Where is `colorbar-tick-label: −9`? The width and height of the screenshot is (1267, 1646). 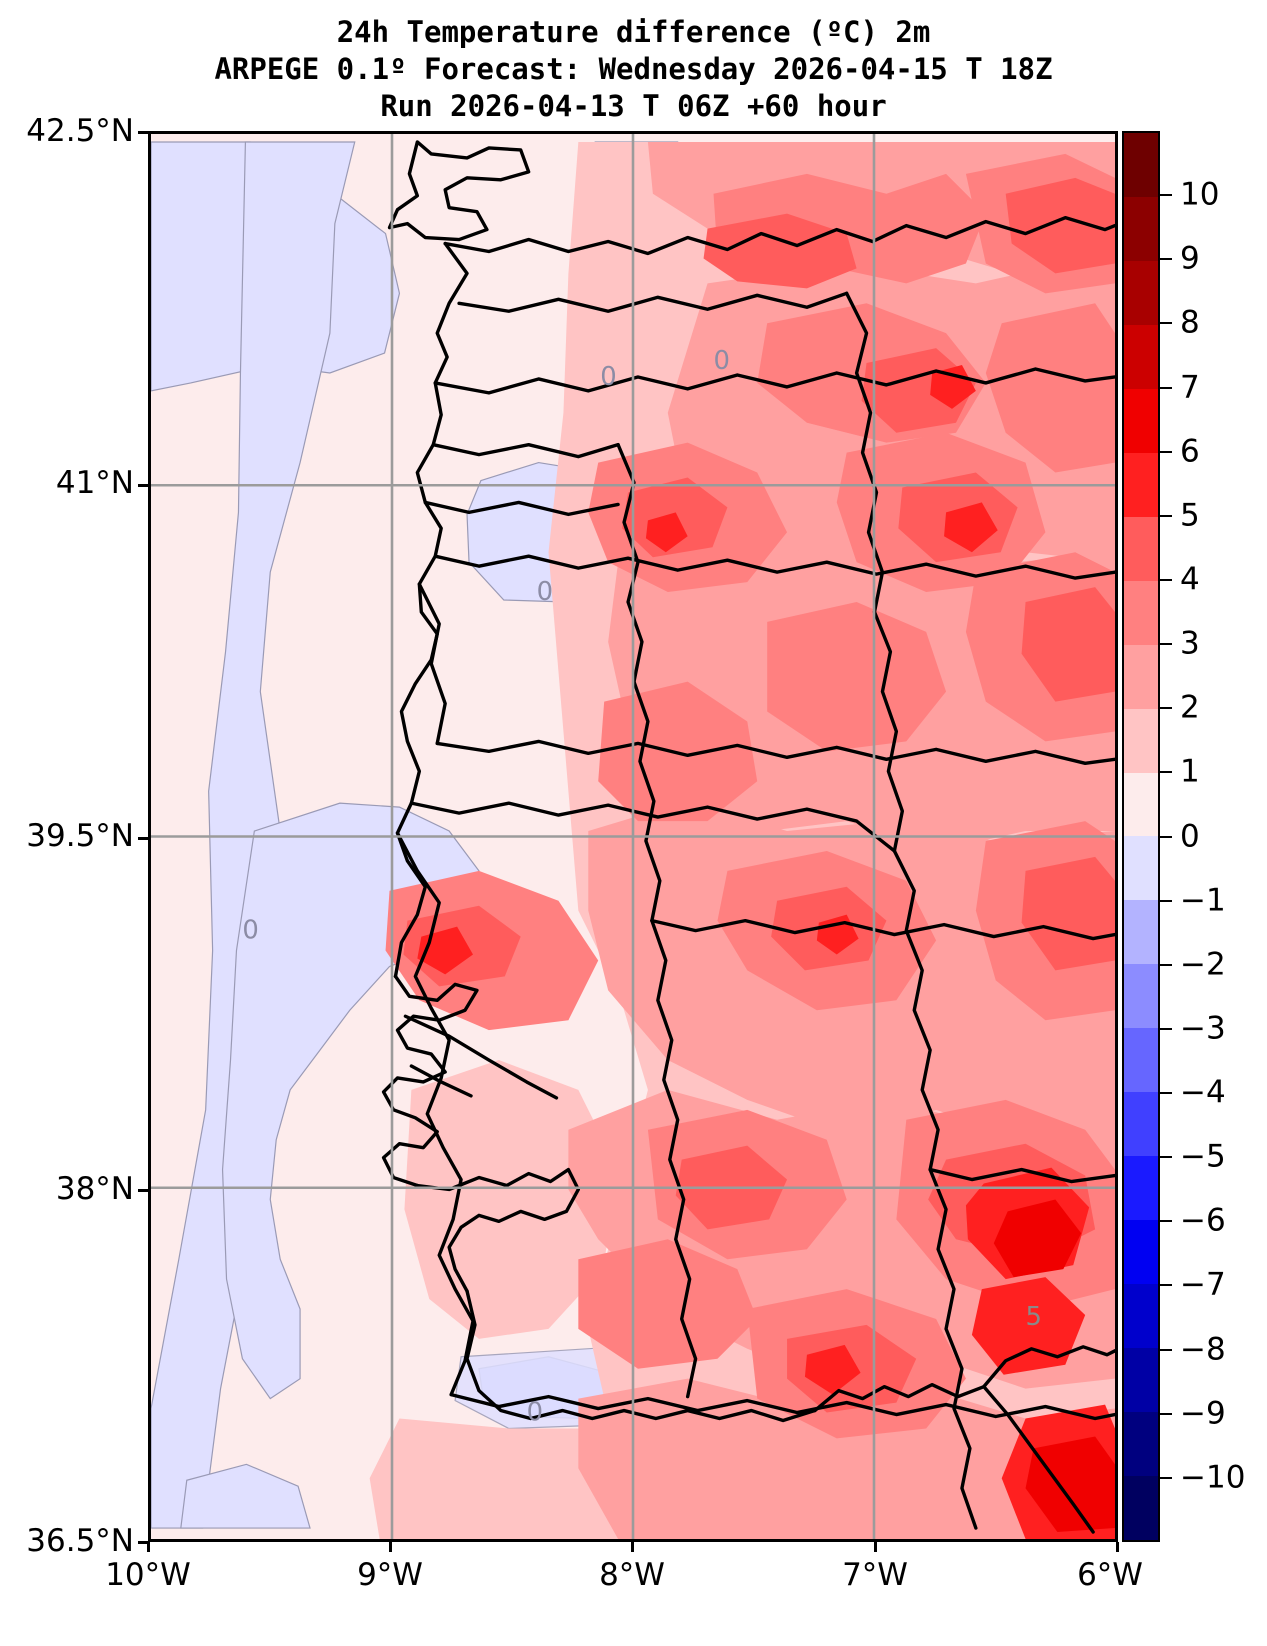
colorbar-tick-label: −9 is located at coordinates (1203, 1413).